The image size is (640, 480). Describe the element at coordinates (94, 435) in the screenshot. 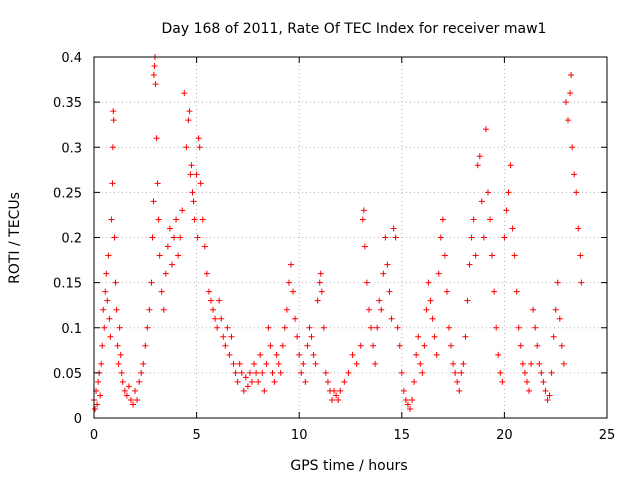

I see `x-tick-label: 0` at that location.